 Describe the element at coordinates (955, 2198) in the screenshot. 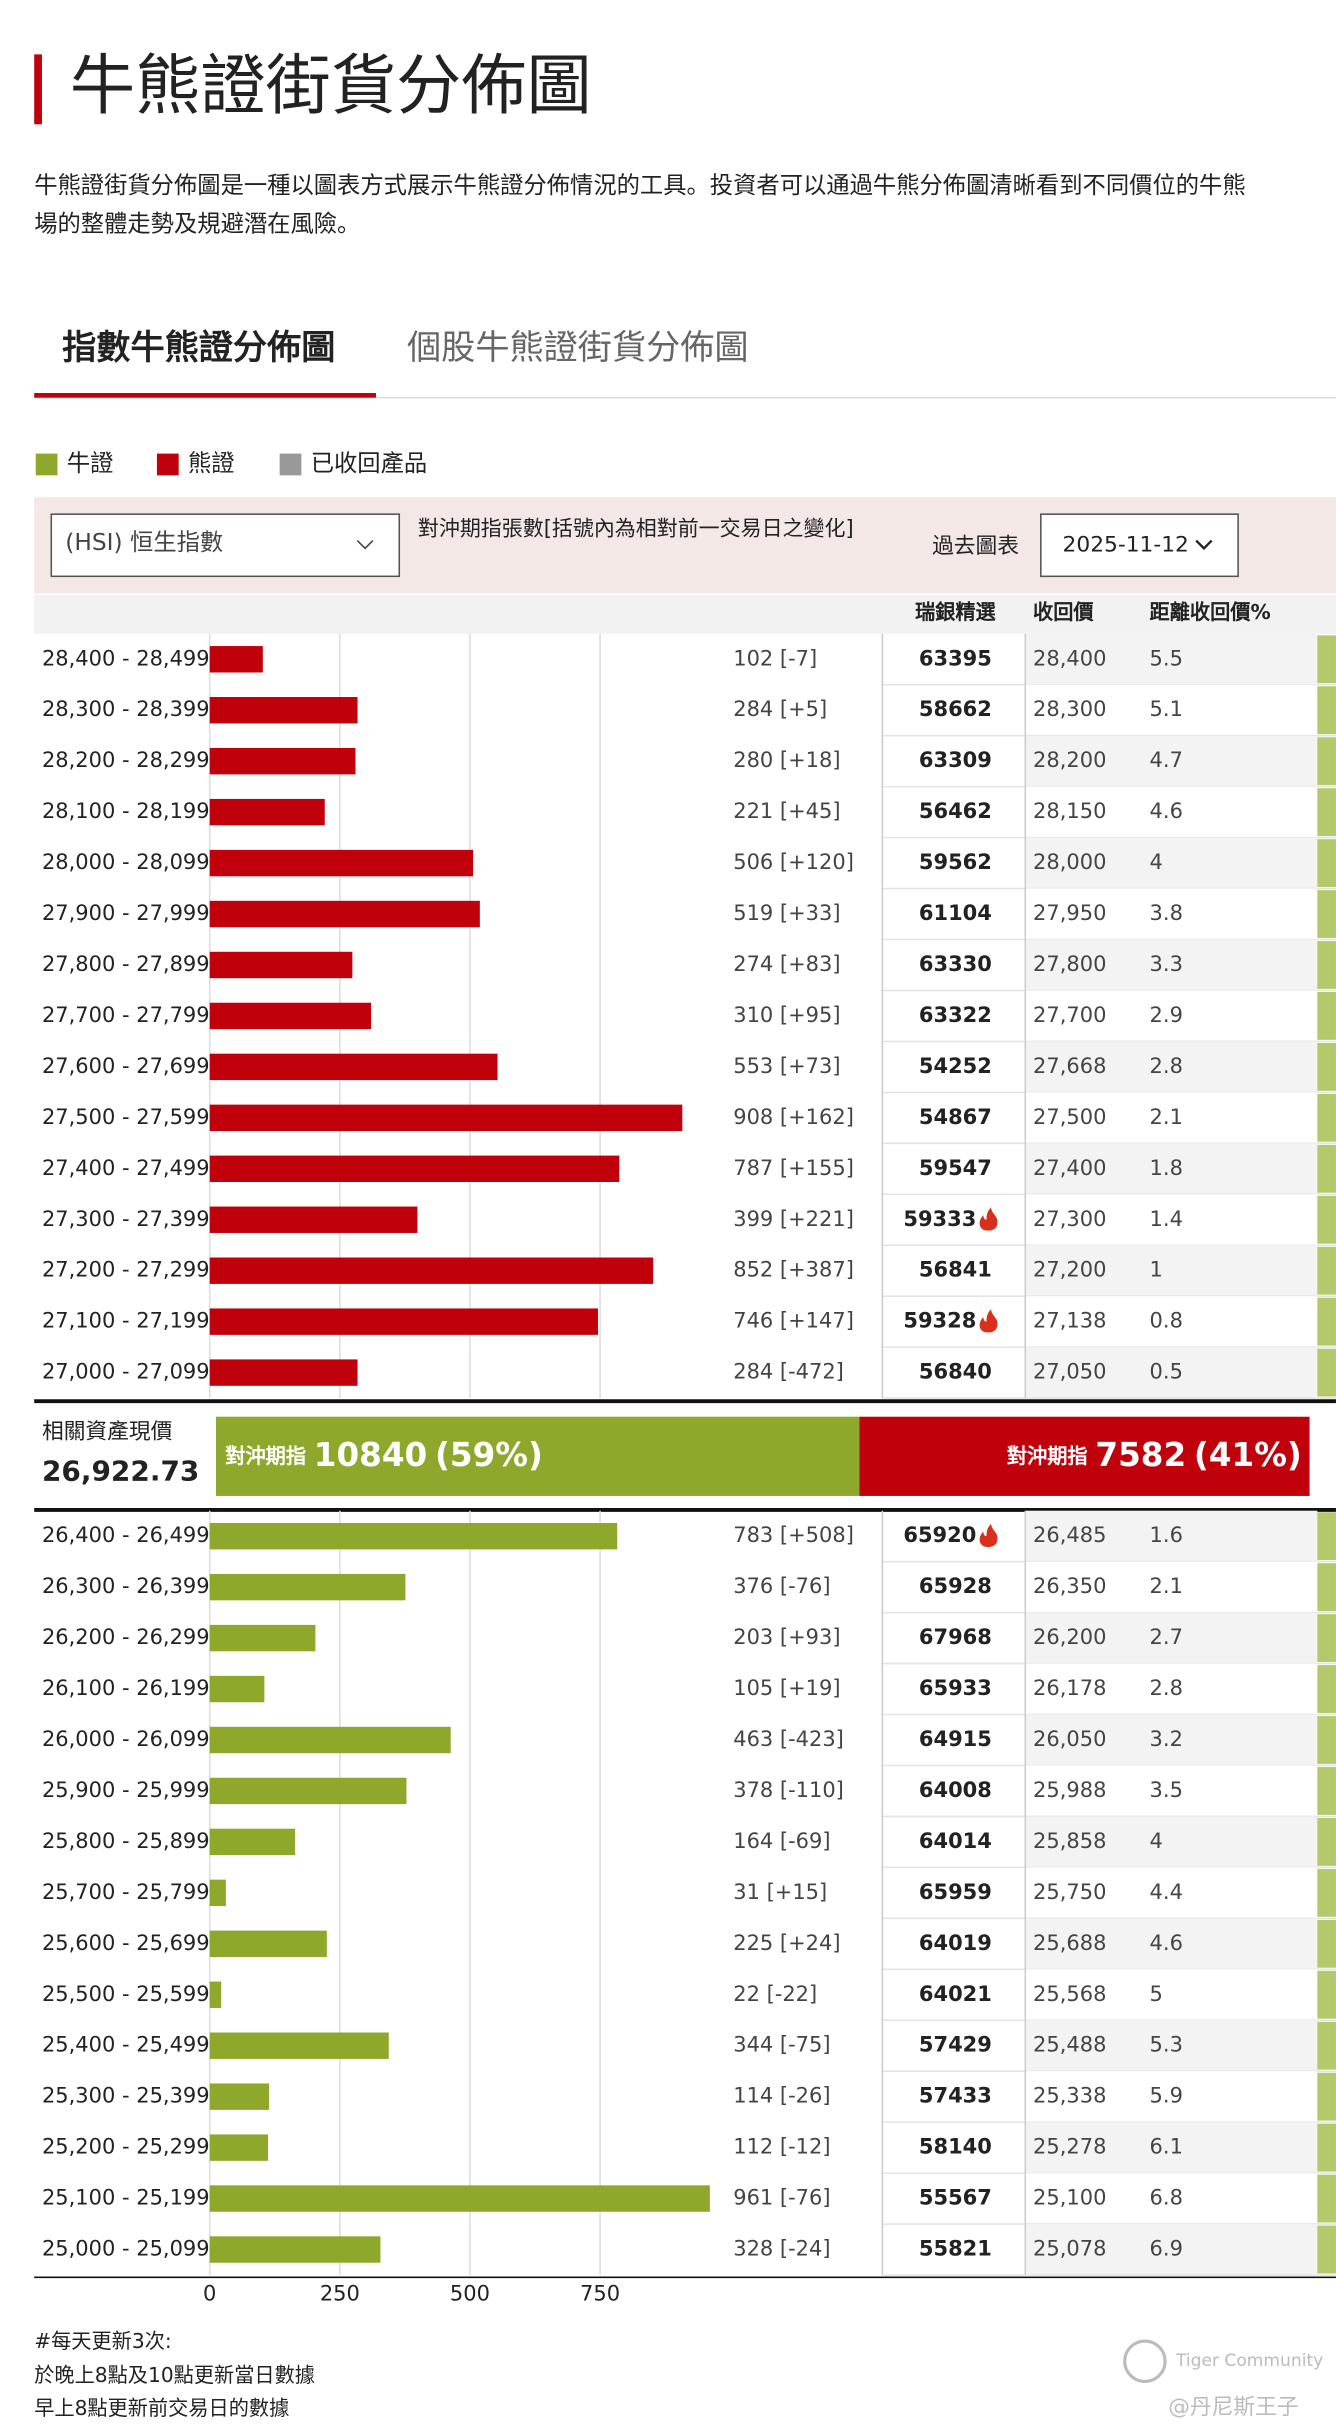

I see `pick-code: 55567` at that location.